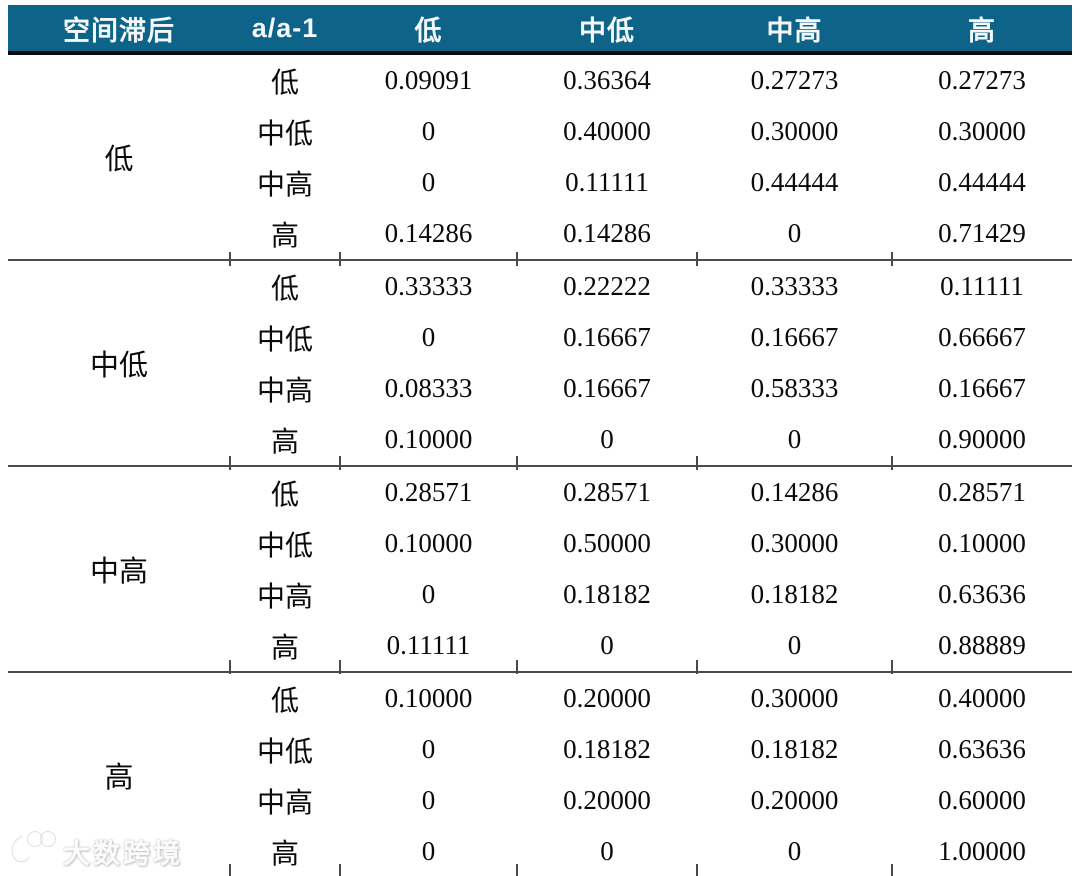  I want to click on table-row: 中高 0 0.18182 0.18182 0.63636, so click(540, 594).